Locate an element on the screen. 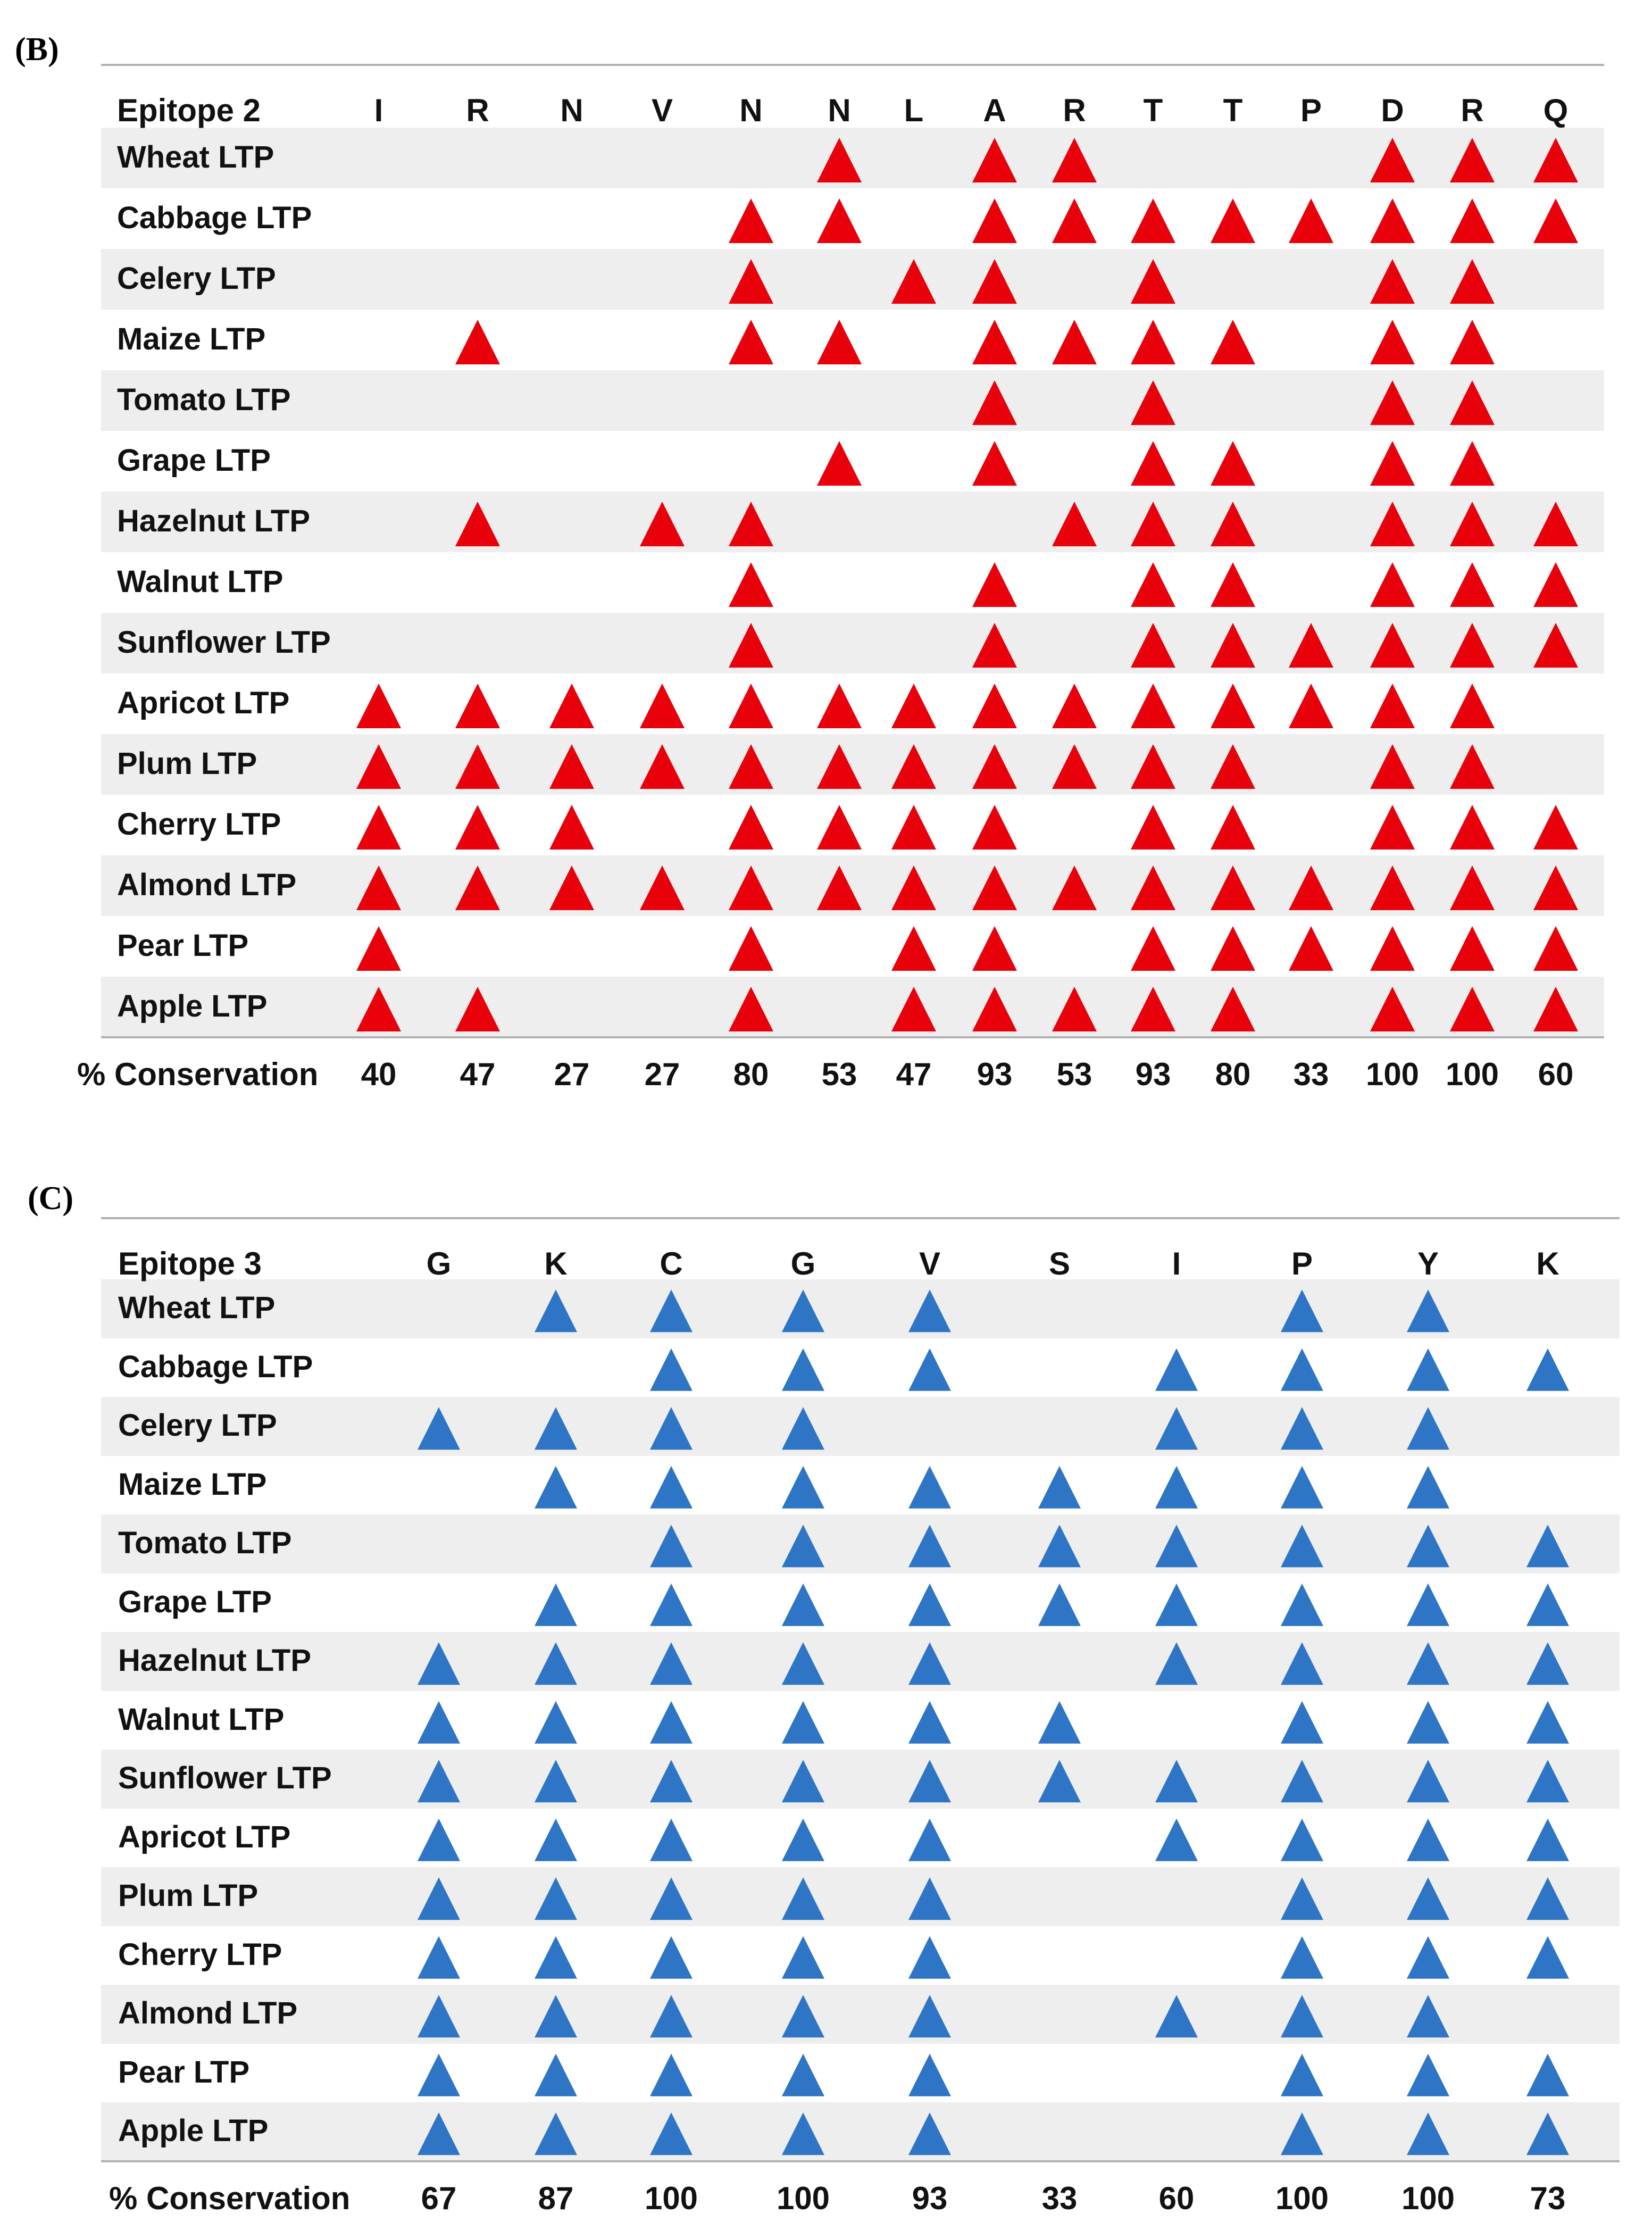  residue-header: C is located at coordinates (671, 1264).